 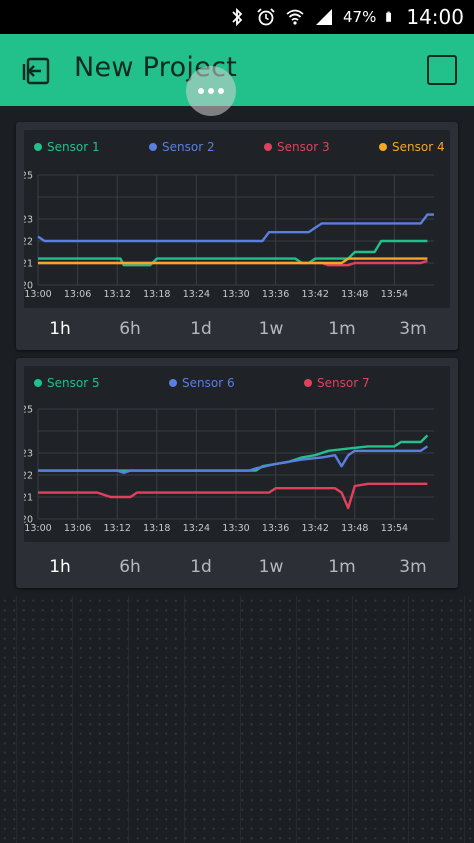 I want to click on legend-label: Sensor 7, so click(x=343, y=383).